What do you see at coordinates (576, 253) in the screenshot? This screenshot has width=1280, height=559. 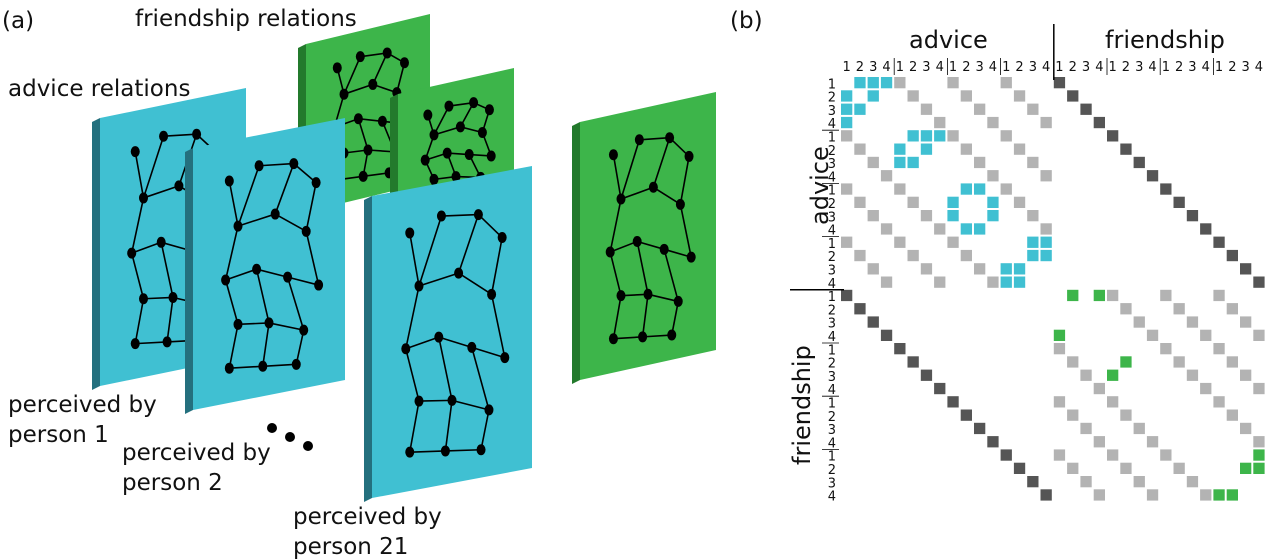 I see `board-side-edge` at bounding box center [576, 253].